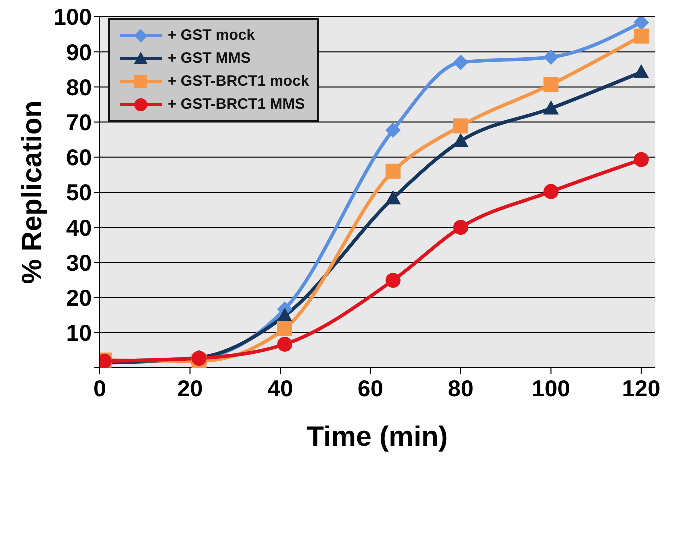 The height and width of the screenshot is (554, 677). I want to click on y-tick-label: 40, so click(79, 227).